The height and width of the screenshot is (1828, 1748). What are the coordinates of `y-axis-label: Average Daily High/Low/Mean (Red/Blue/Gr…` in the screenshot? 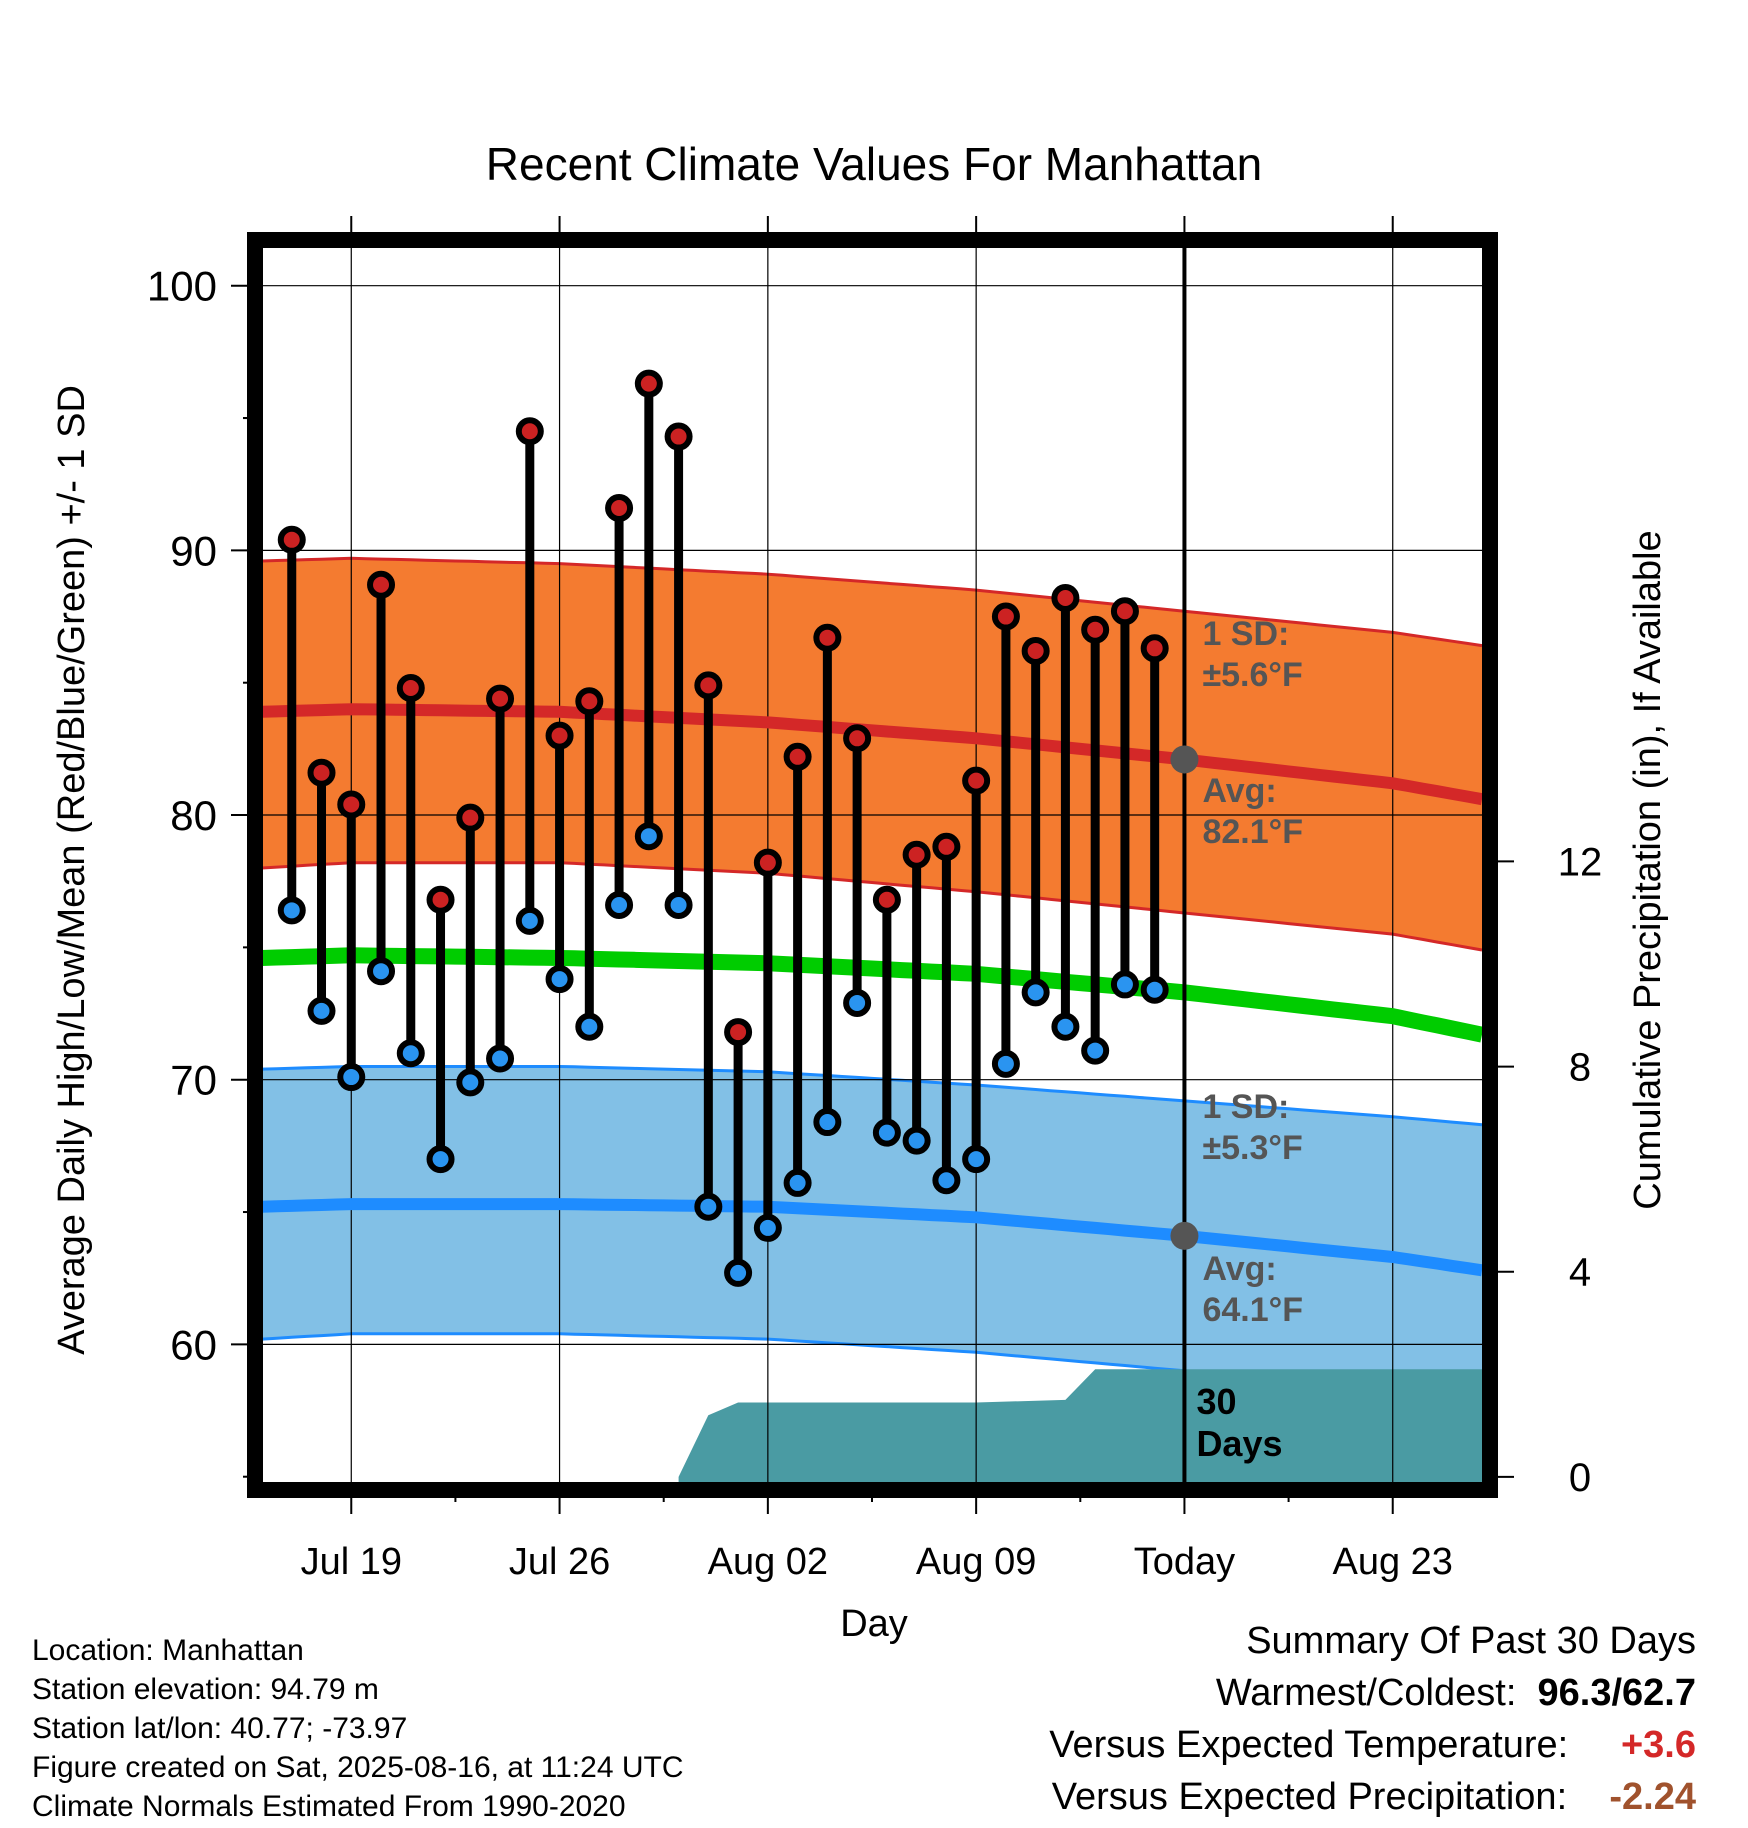 It's located at (72, 870).